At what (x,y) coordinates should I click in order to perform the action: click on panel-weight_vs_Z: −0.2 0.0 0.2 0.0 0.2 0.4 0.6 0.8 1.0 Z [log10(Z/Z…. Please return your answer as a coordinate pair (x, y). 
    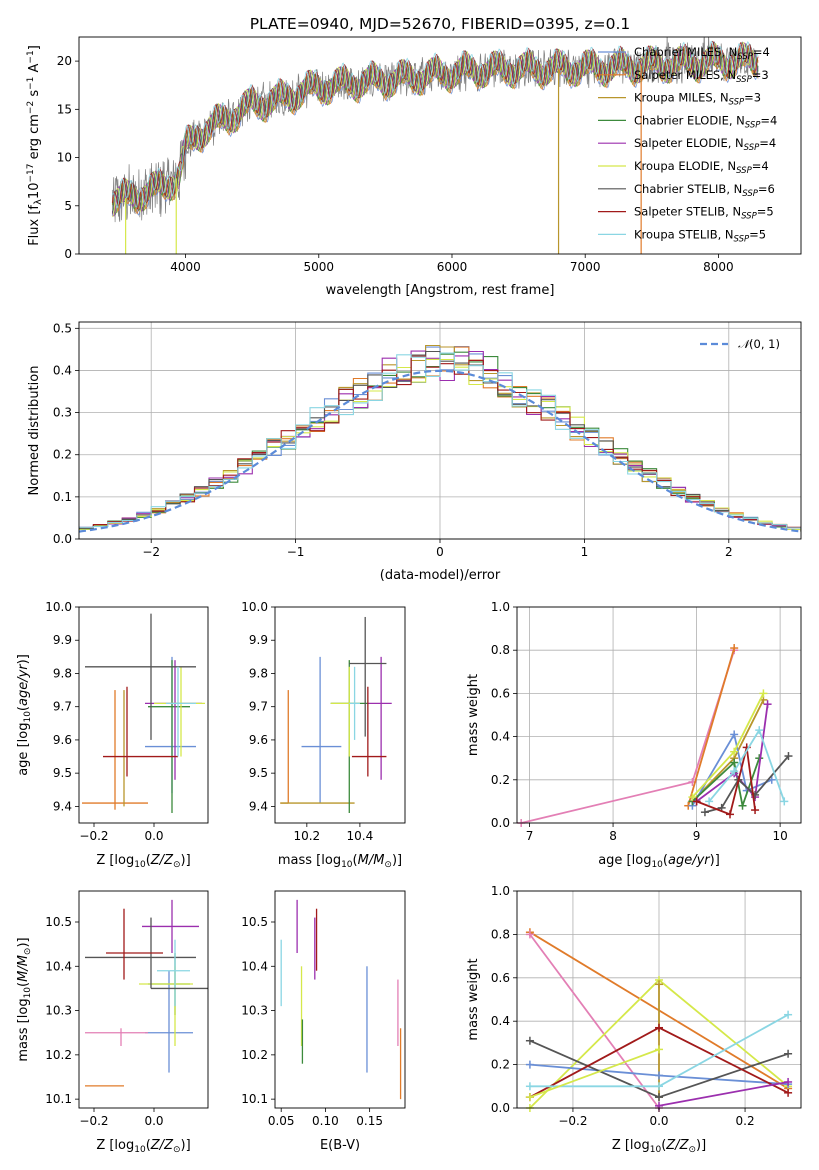
    Looking at the image, I should click on (634, 1019).